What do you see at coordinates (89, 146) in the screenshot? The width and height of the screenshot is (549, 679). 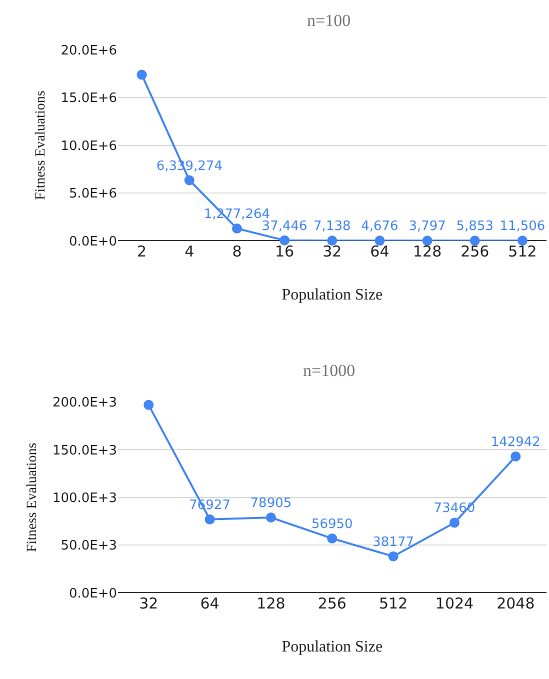 I see `y-tick-label: 10.0E+6` at bounding box center [89, 146].